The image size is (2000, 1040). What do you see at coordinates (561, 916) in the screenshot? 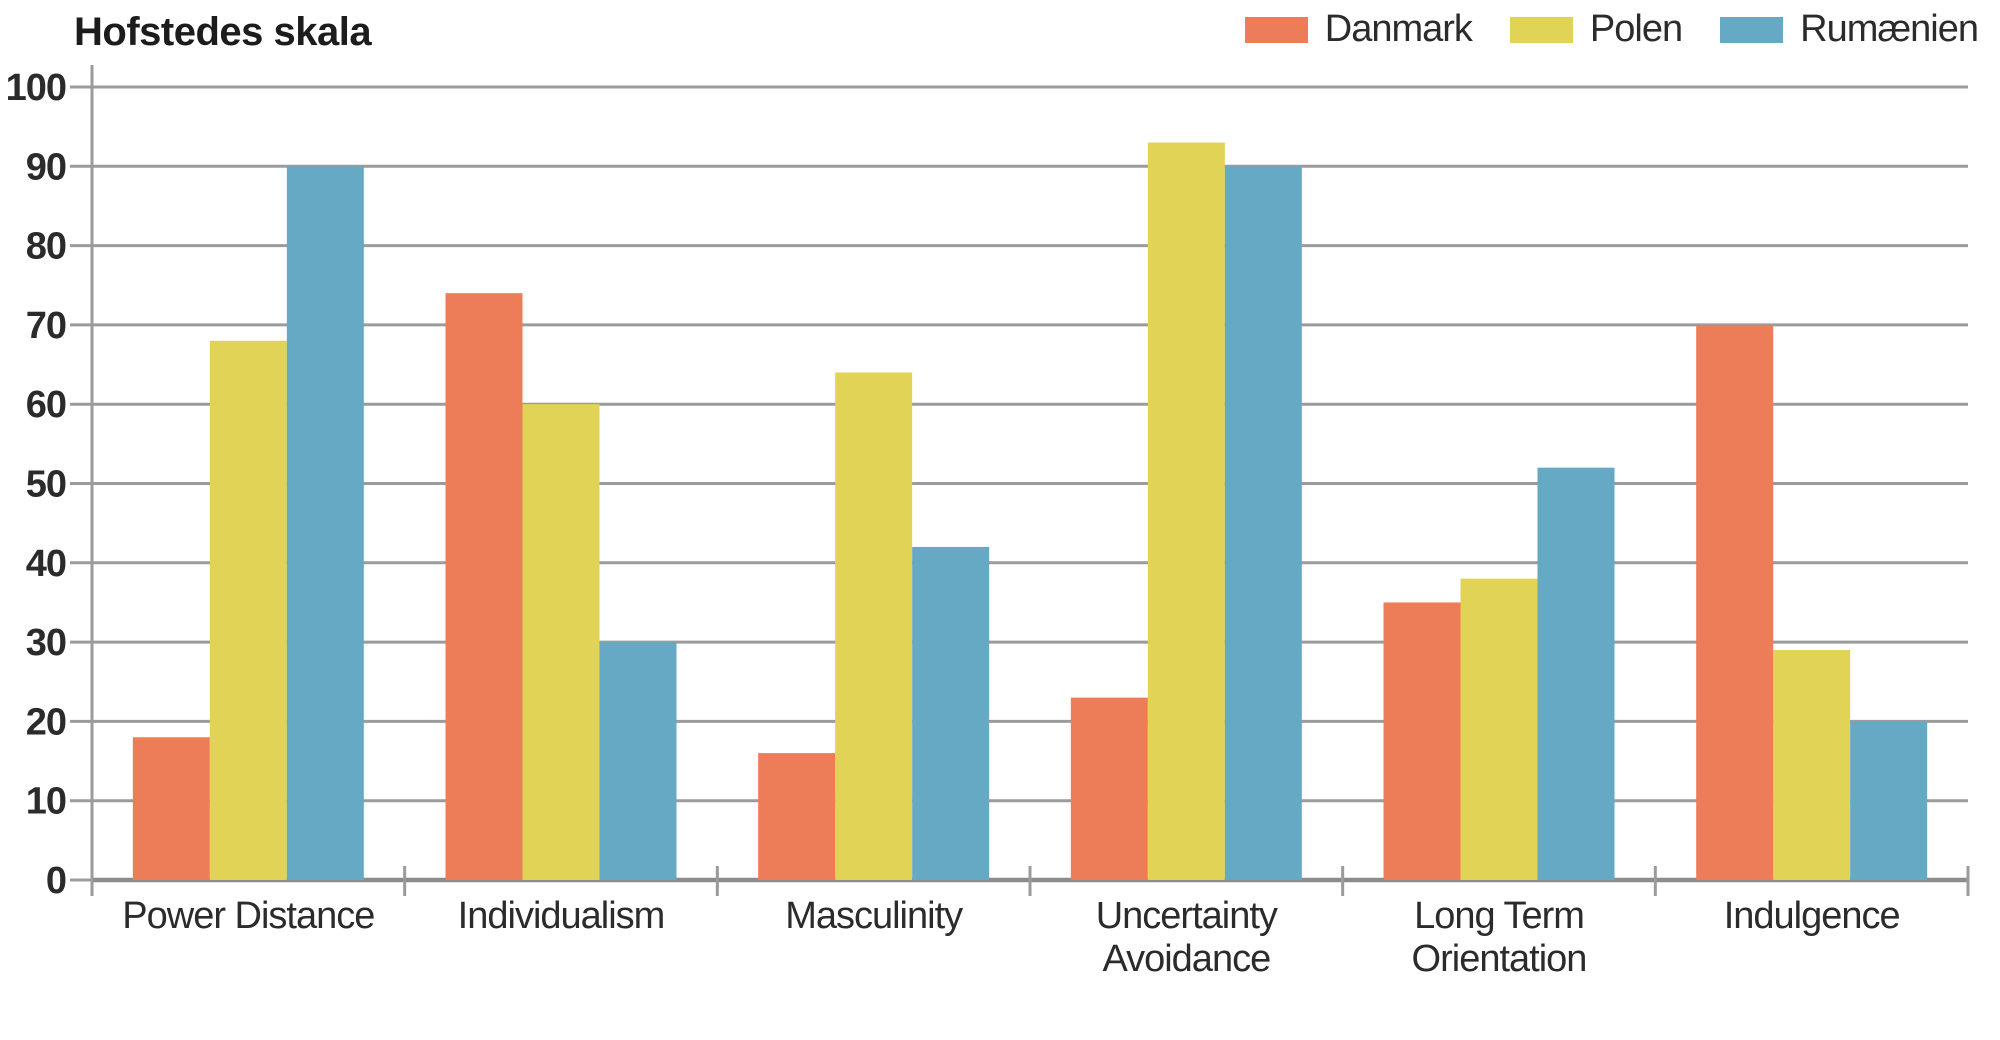
I see `category-label-individualism: Individualism` at bounding box center [561, 916].